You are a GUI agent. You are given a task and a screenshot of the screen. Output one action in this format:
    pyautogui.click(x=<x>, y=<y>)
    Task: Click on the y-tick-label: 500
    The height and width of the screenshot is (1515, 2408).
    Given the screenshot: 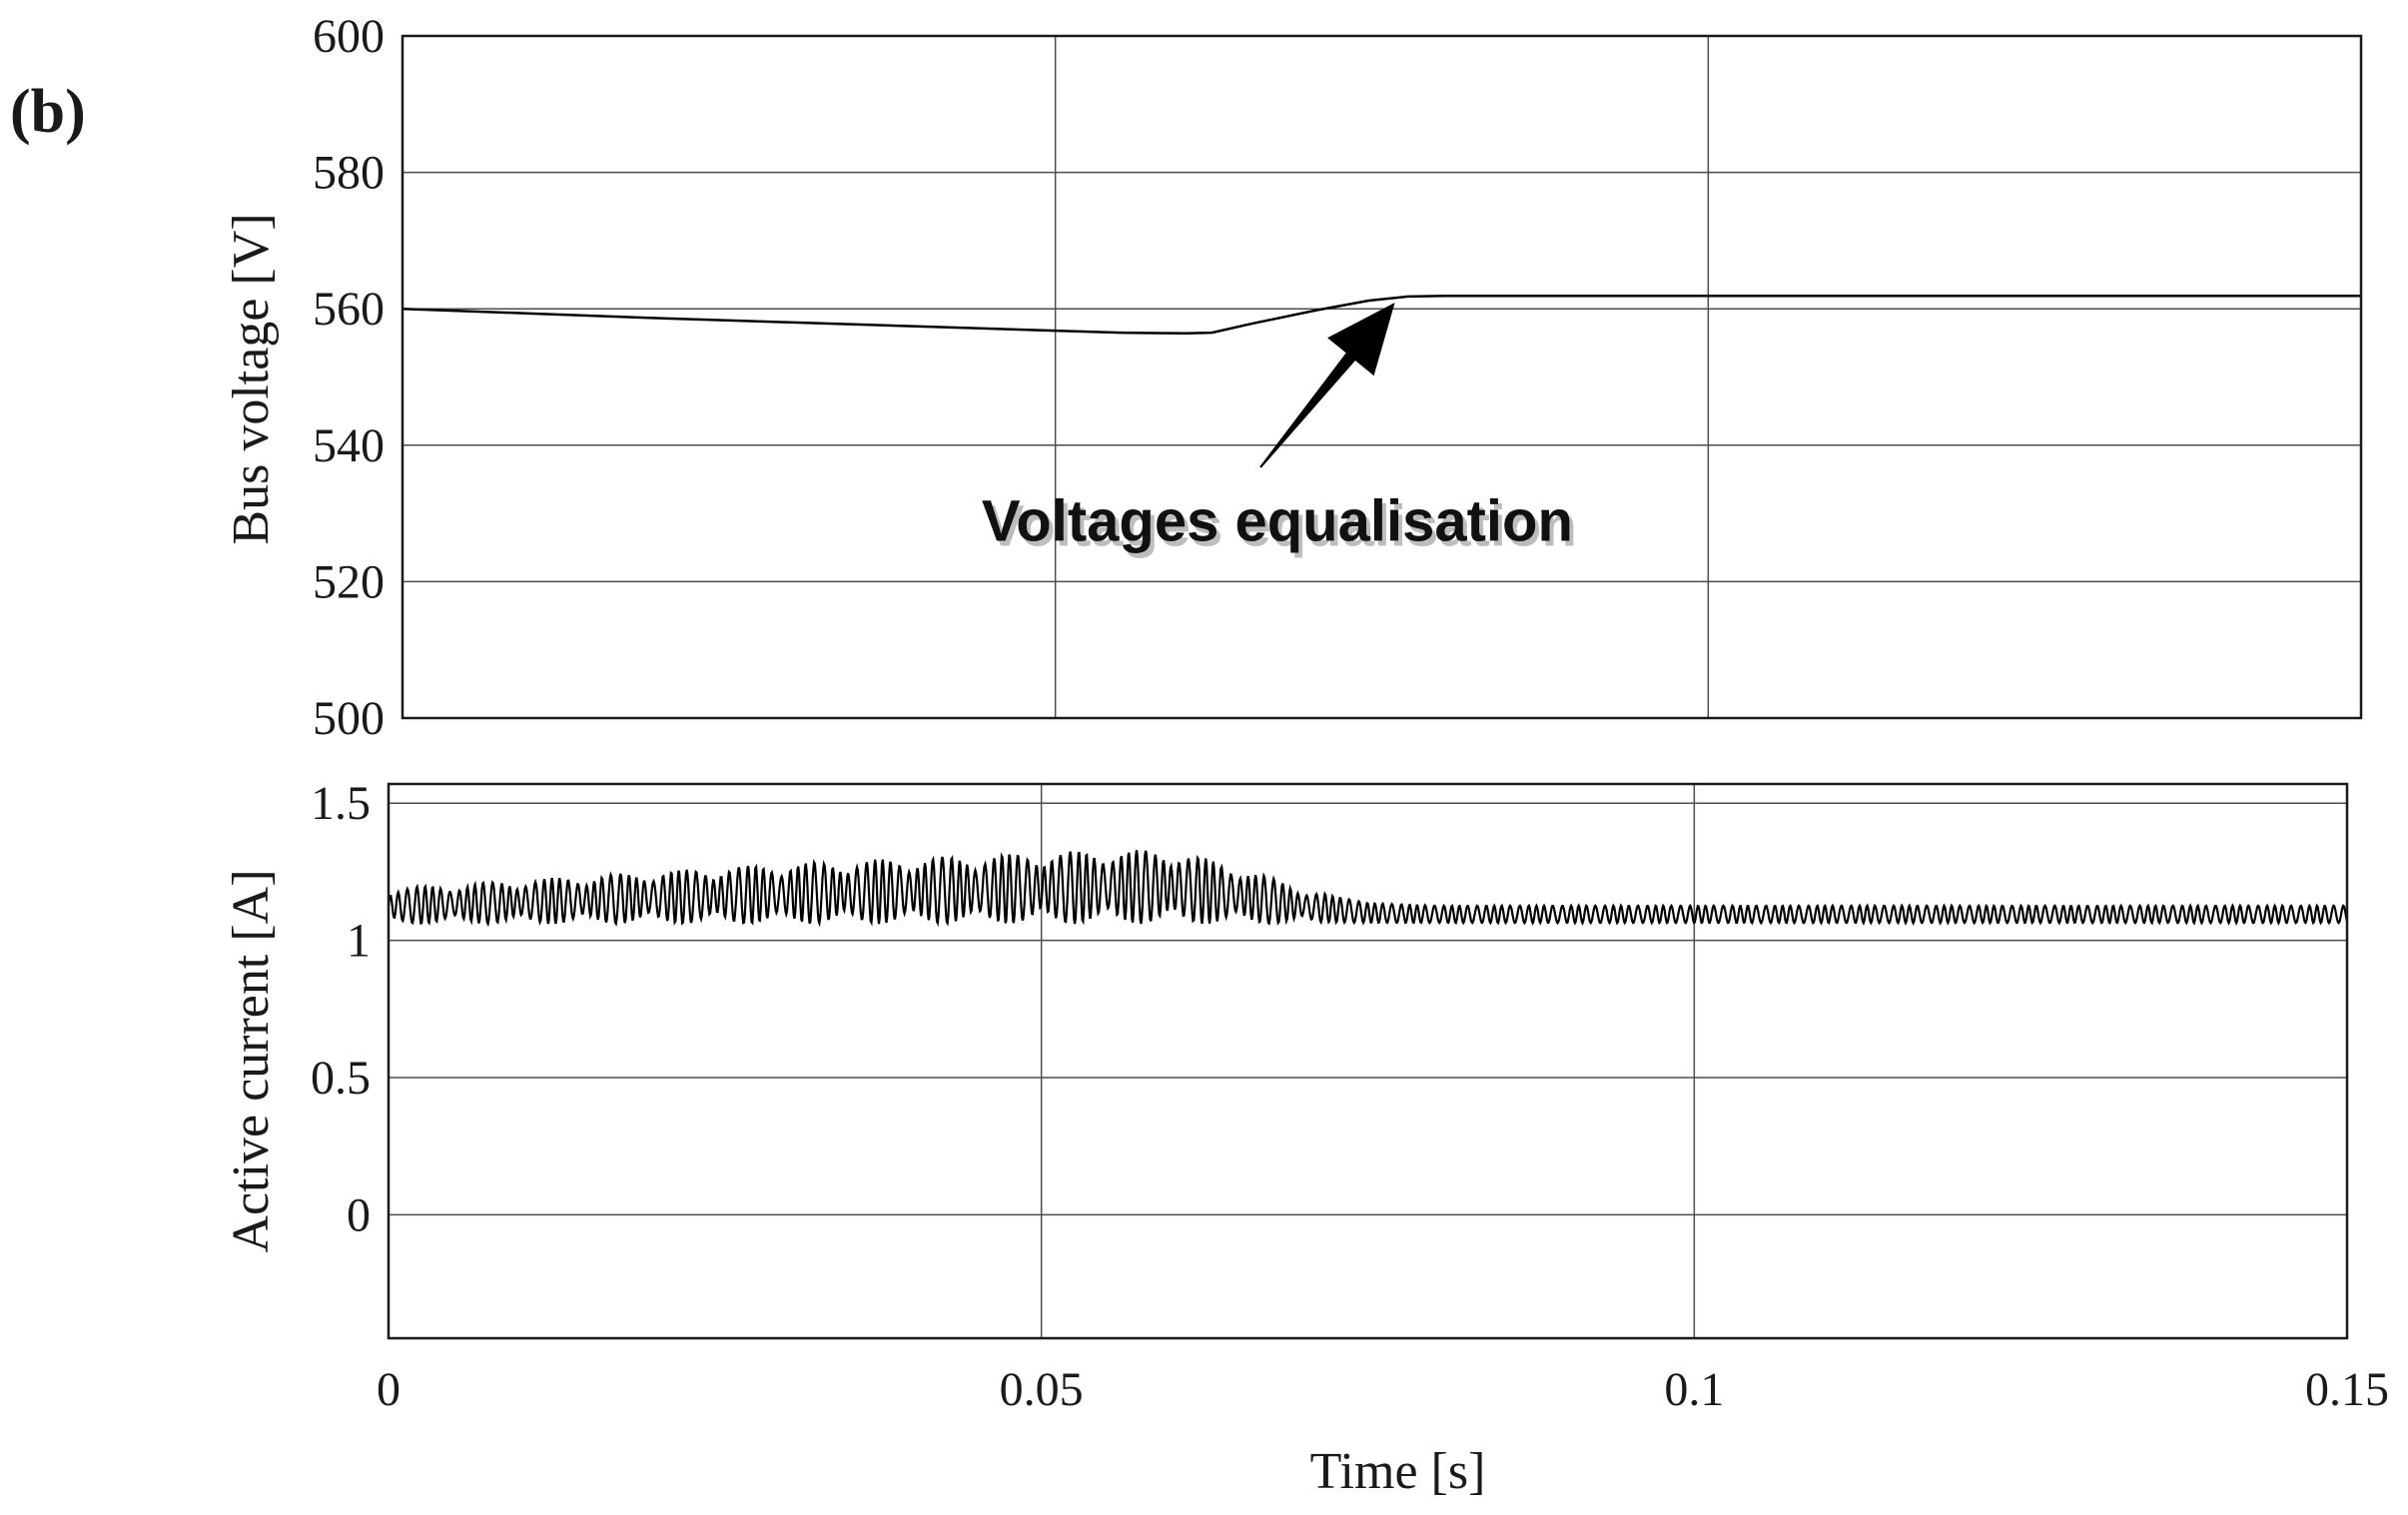 What is the action you would take?
    pyautogui.click(x=349, y=718)
    